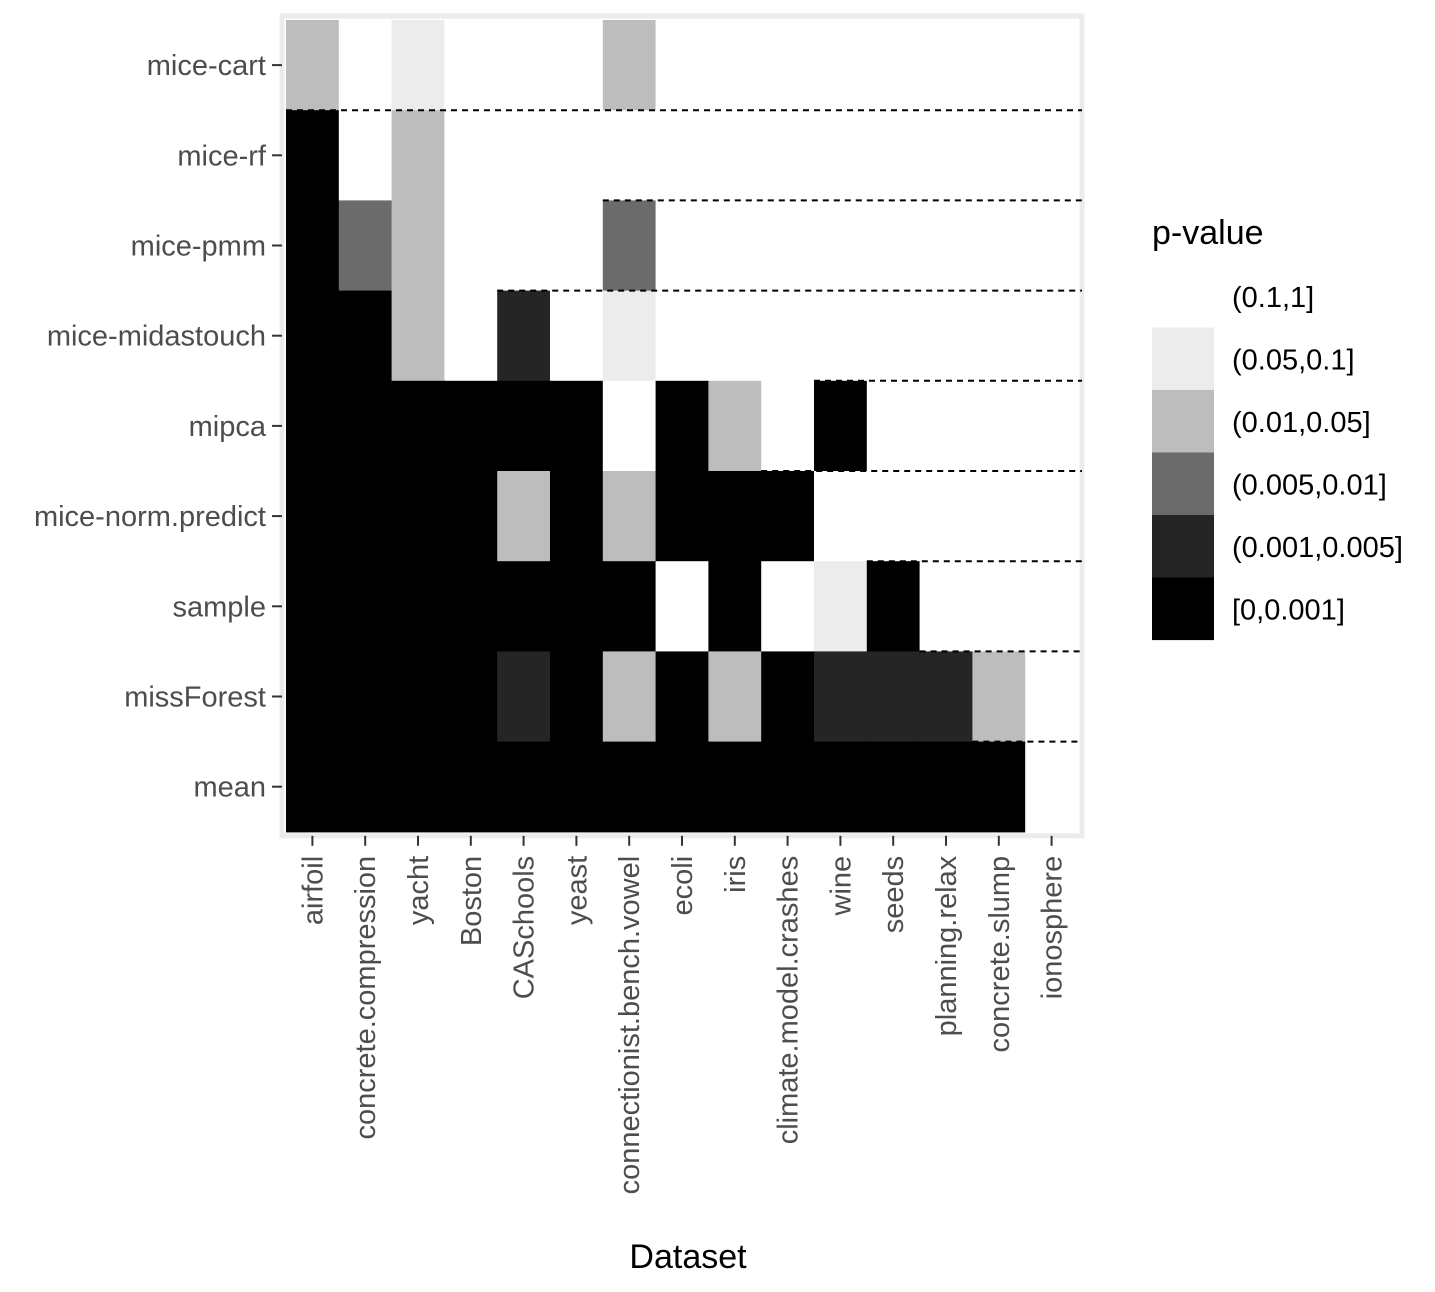  I want to click on legend-label: (0.001,0.005], so click(1317, 548).